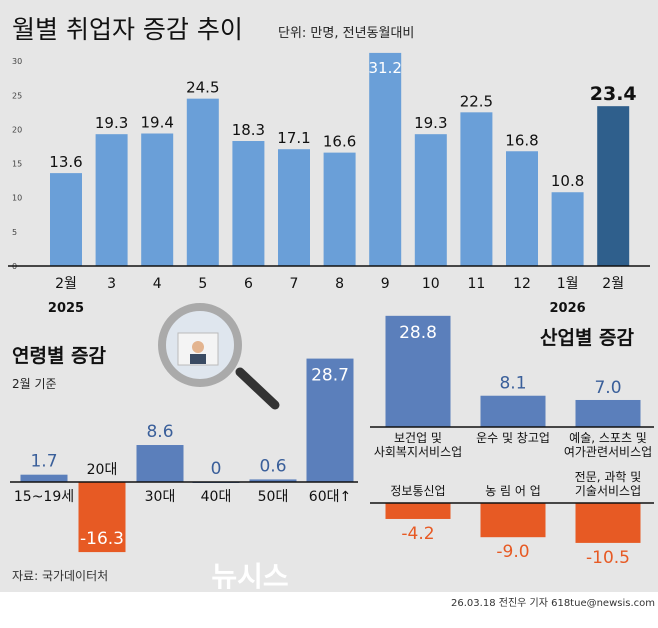 The width and height of the screenshot is (658, 628). Describe the element at coordinates (159, 432) in the screenshot. I see `value-label: 8.6` at that location.